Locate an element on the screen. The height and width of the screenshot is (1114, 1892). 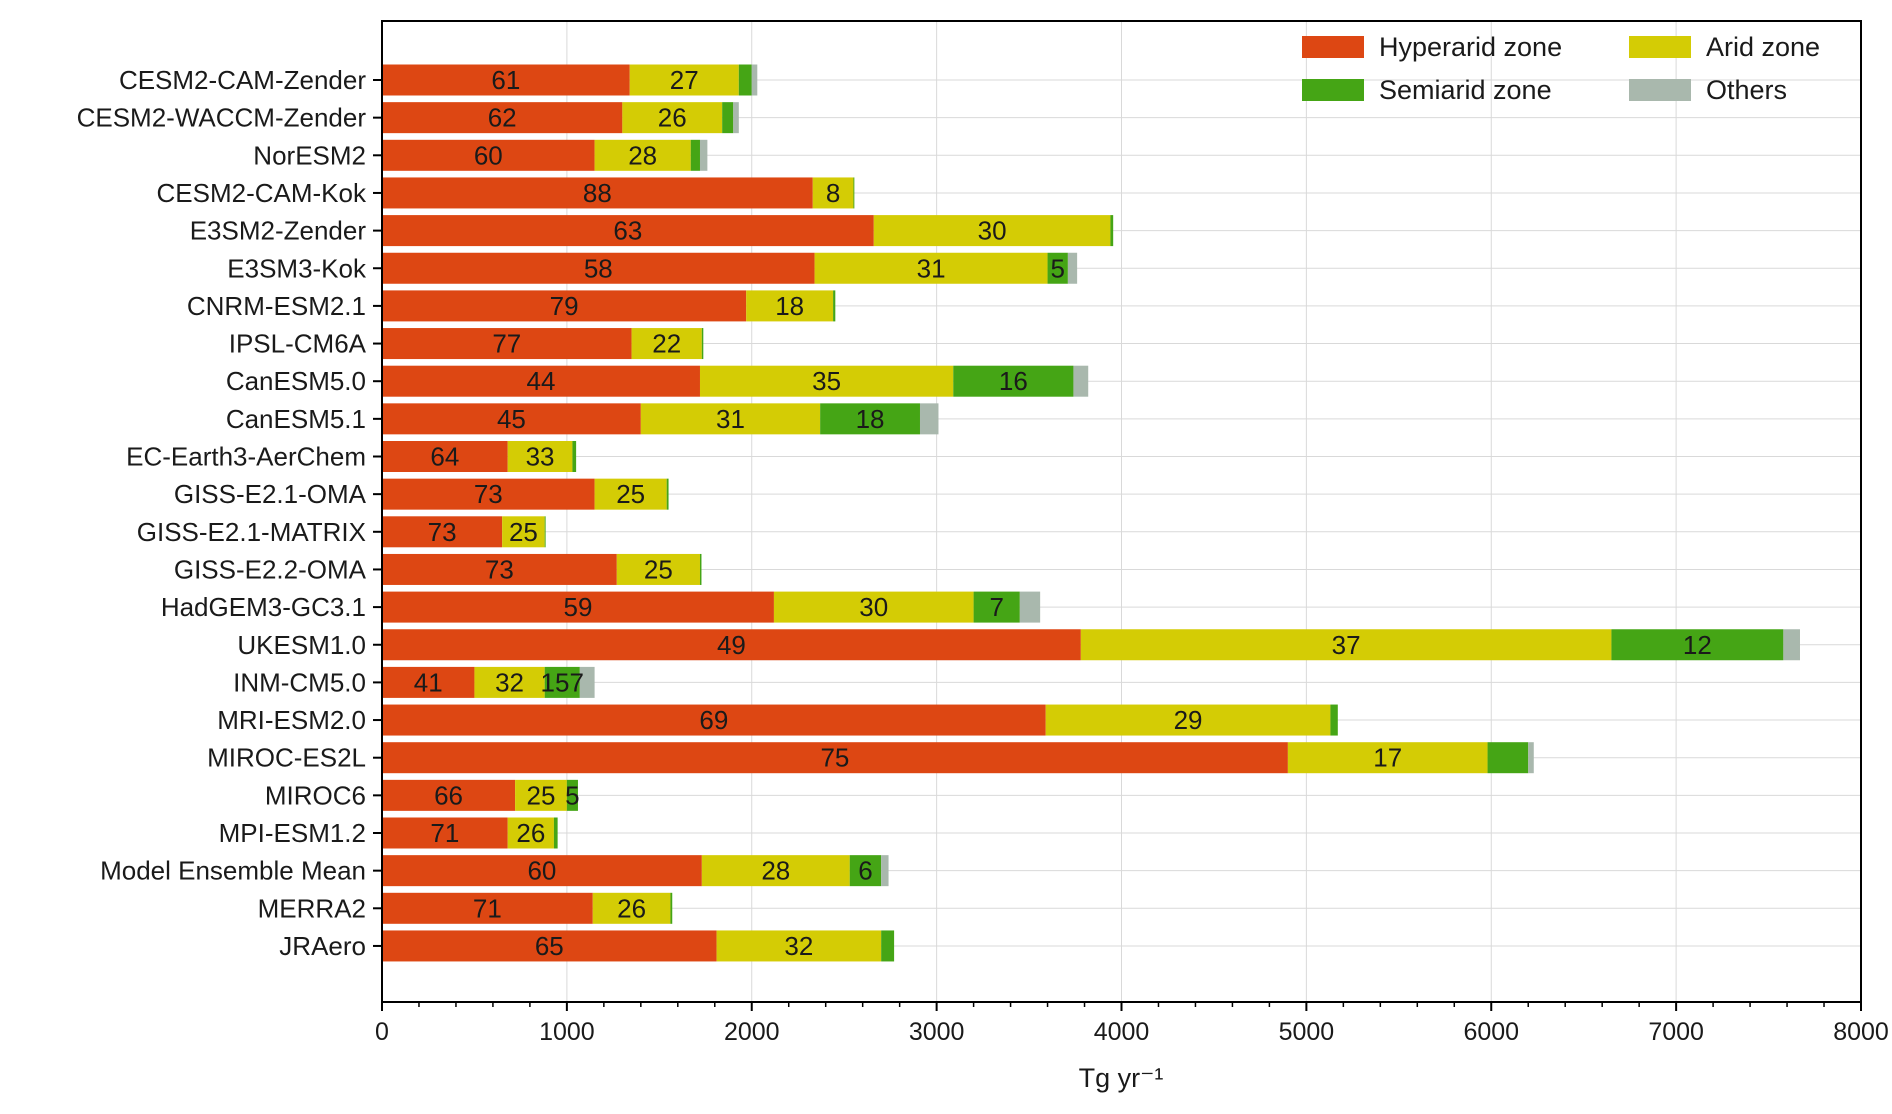
bar-value-label: 77 is located at coordinates (506, 344).